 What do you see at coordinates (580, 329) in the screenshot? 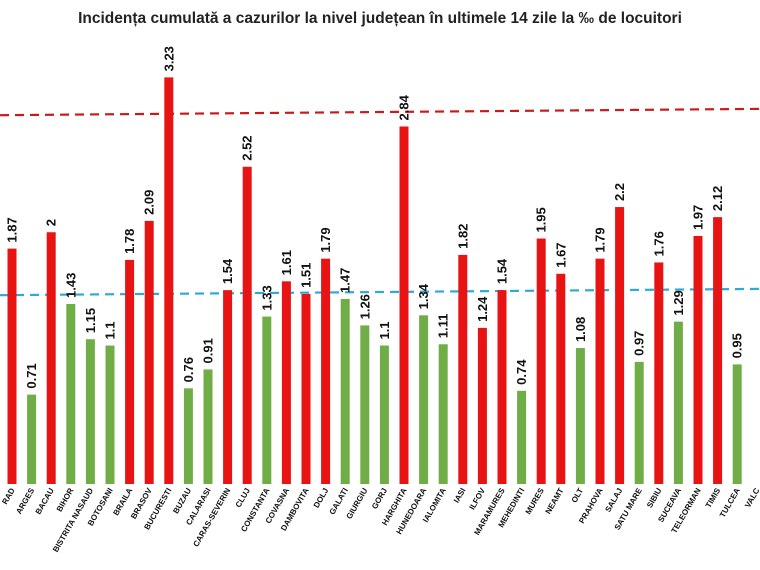
I see `value-label: 1.08` at bounding box center [580, 329].